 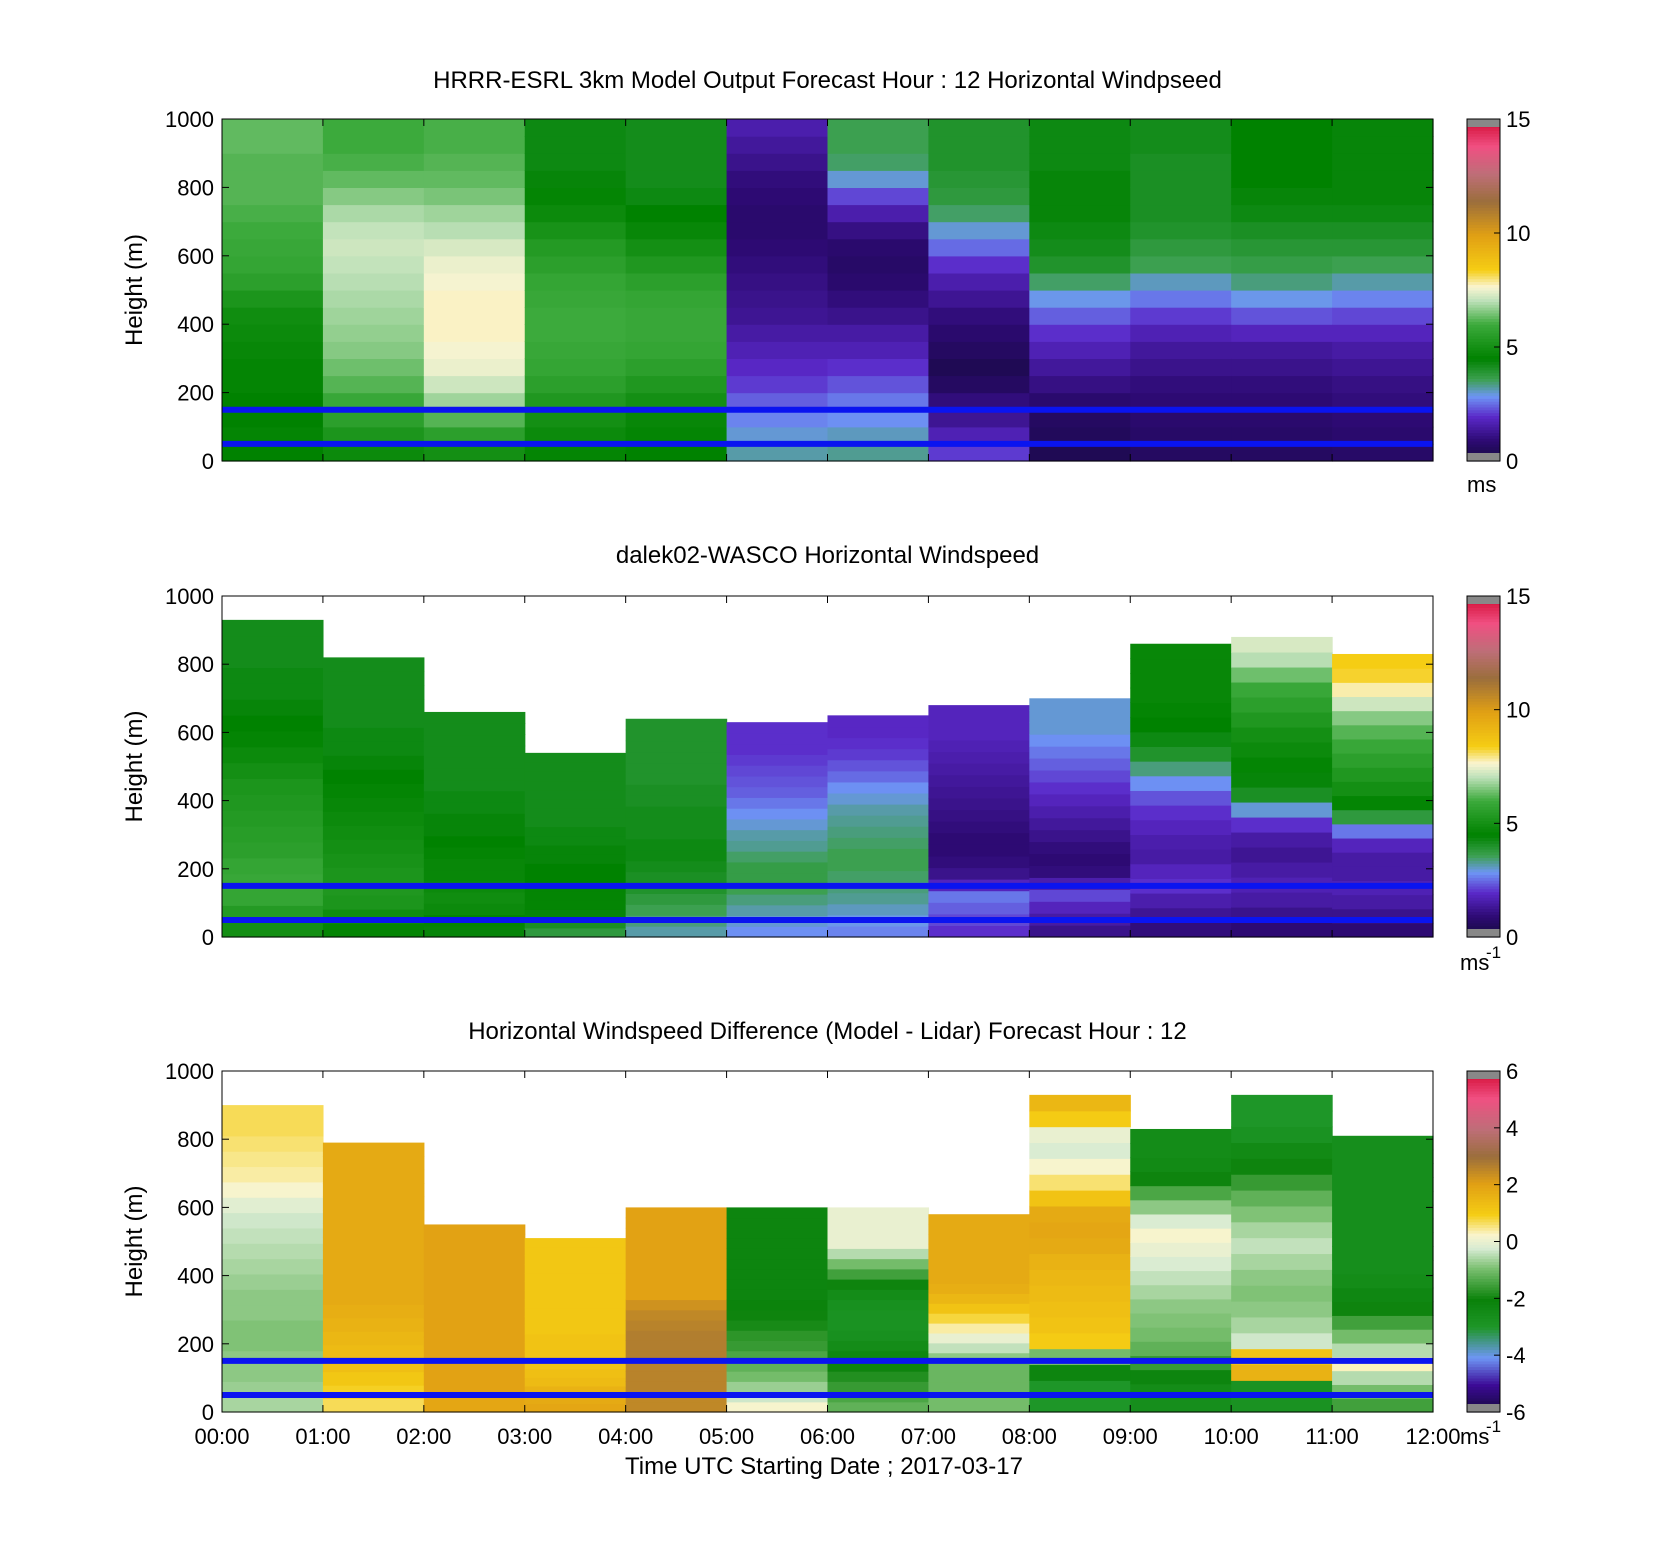 I want to click on colorbar-tick-label: 10, so click(x=1518, y=710).